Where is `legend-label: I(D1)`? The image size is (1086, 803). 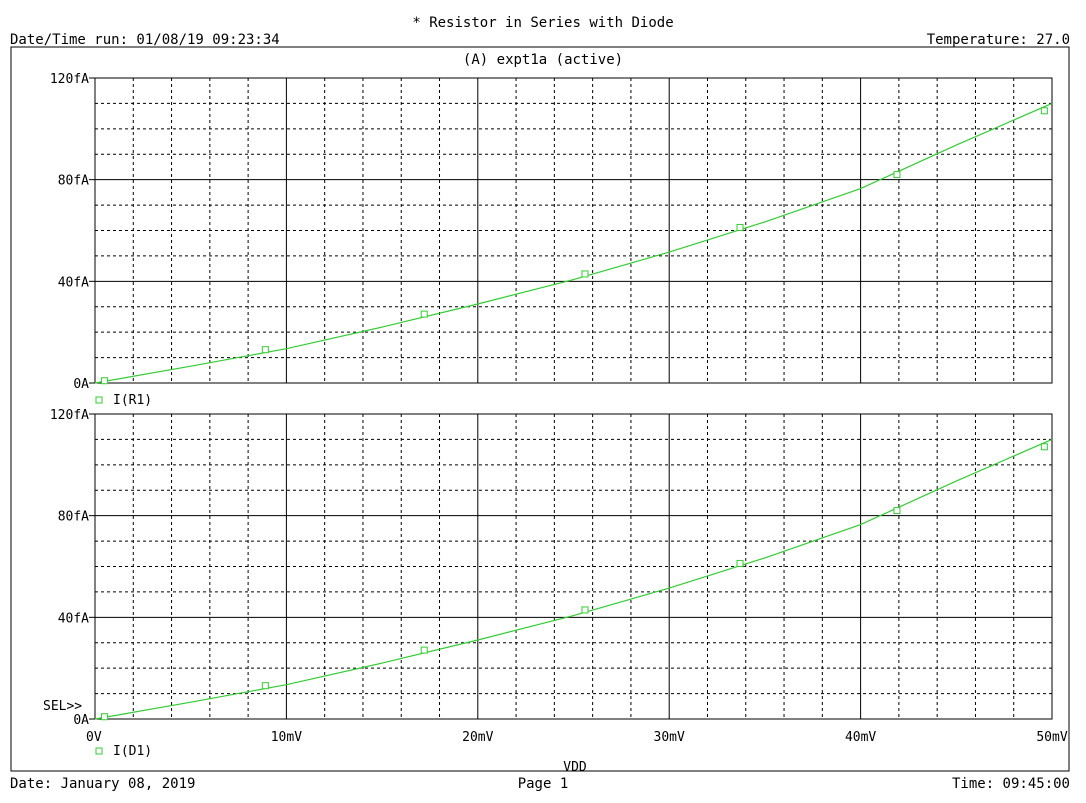
legend-label: I(D1) is located at coordinates (132, 751).